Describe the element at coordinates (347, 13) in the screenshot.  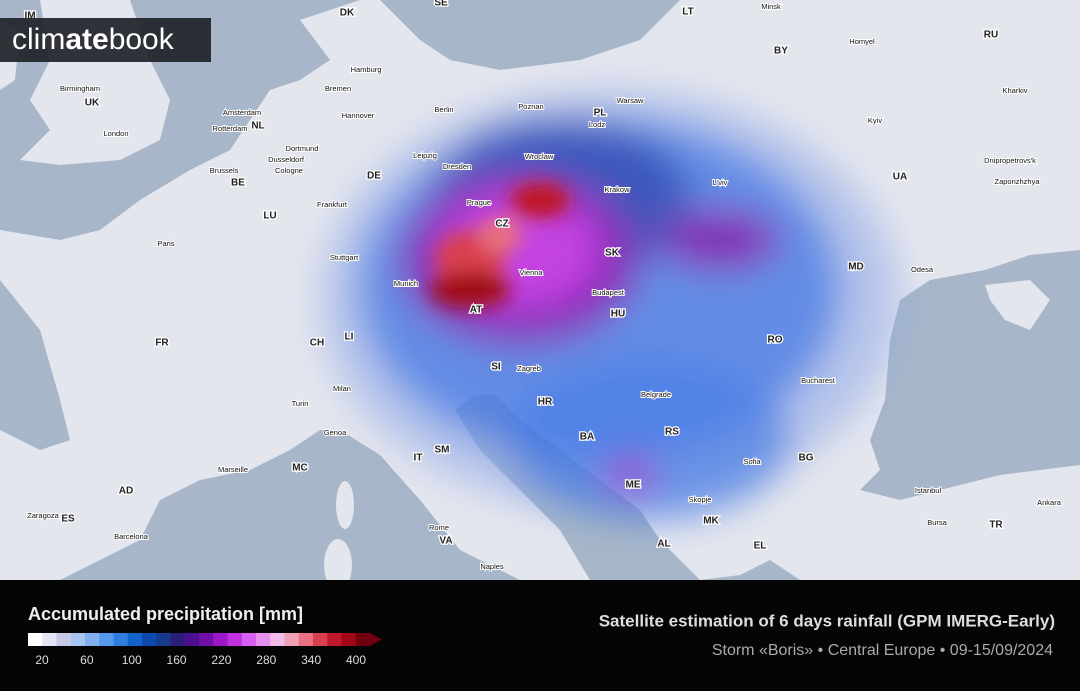
I see `country-label: DK` at that location.